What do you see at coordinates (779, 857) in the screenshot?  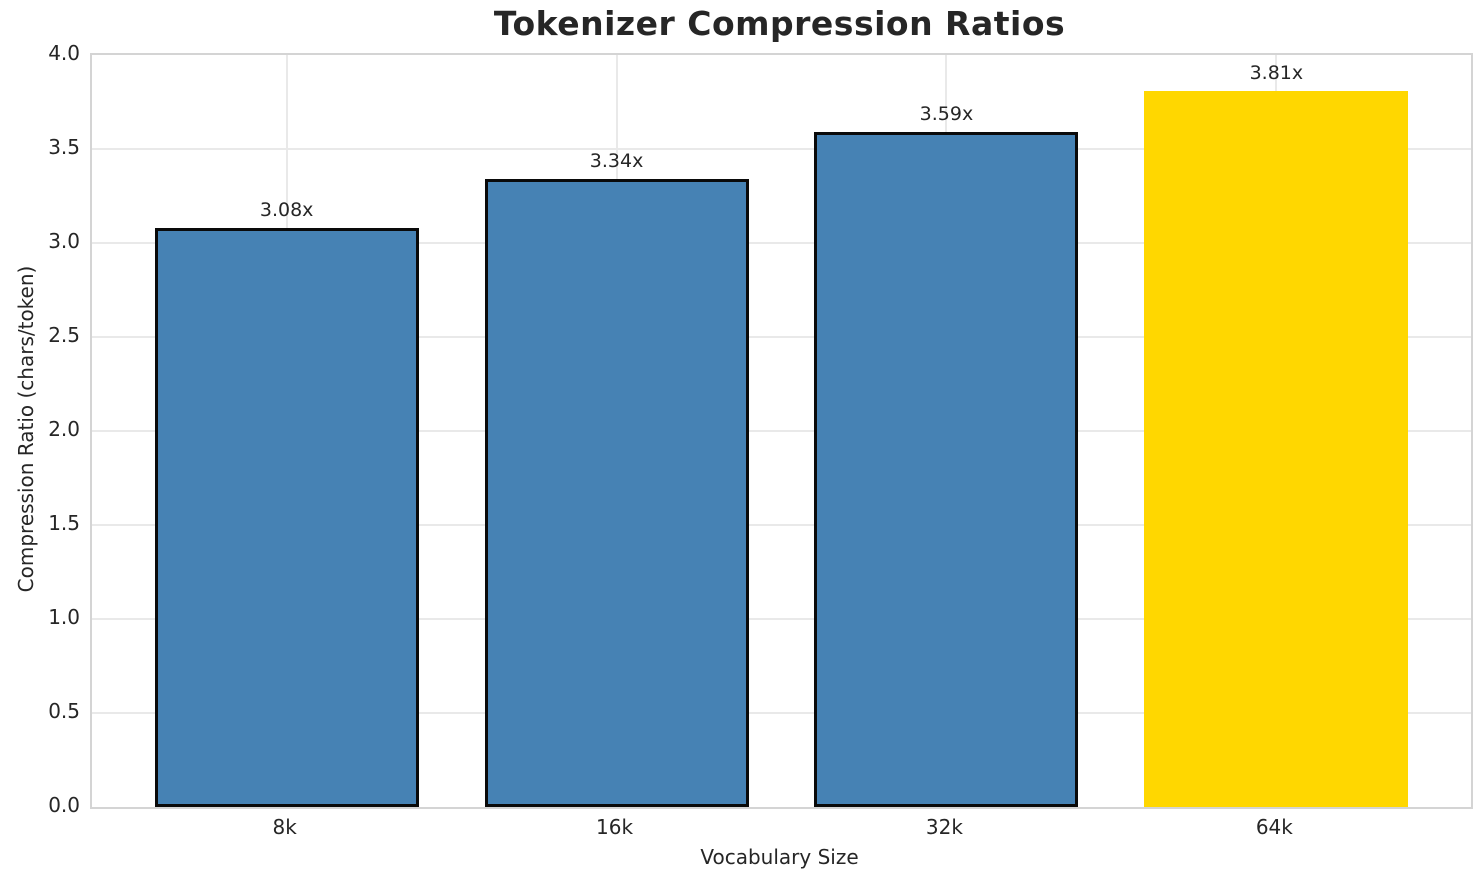 I see `x-axis-label: Vocabulary Size` at bounding box center [779, 857].